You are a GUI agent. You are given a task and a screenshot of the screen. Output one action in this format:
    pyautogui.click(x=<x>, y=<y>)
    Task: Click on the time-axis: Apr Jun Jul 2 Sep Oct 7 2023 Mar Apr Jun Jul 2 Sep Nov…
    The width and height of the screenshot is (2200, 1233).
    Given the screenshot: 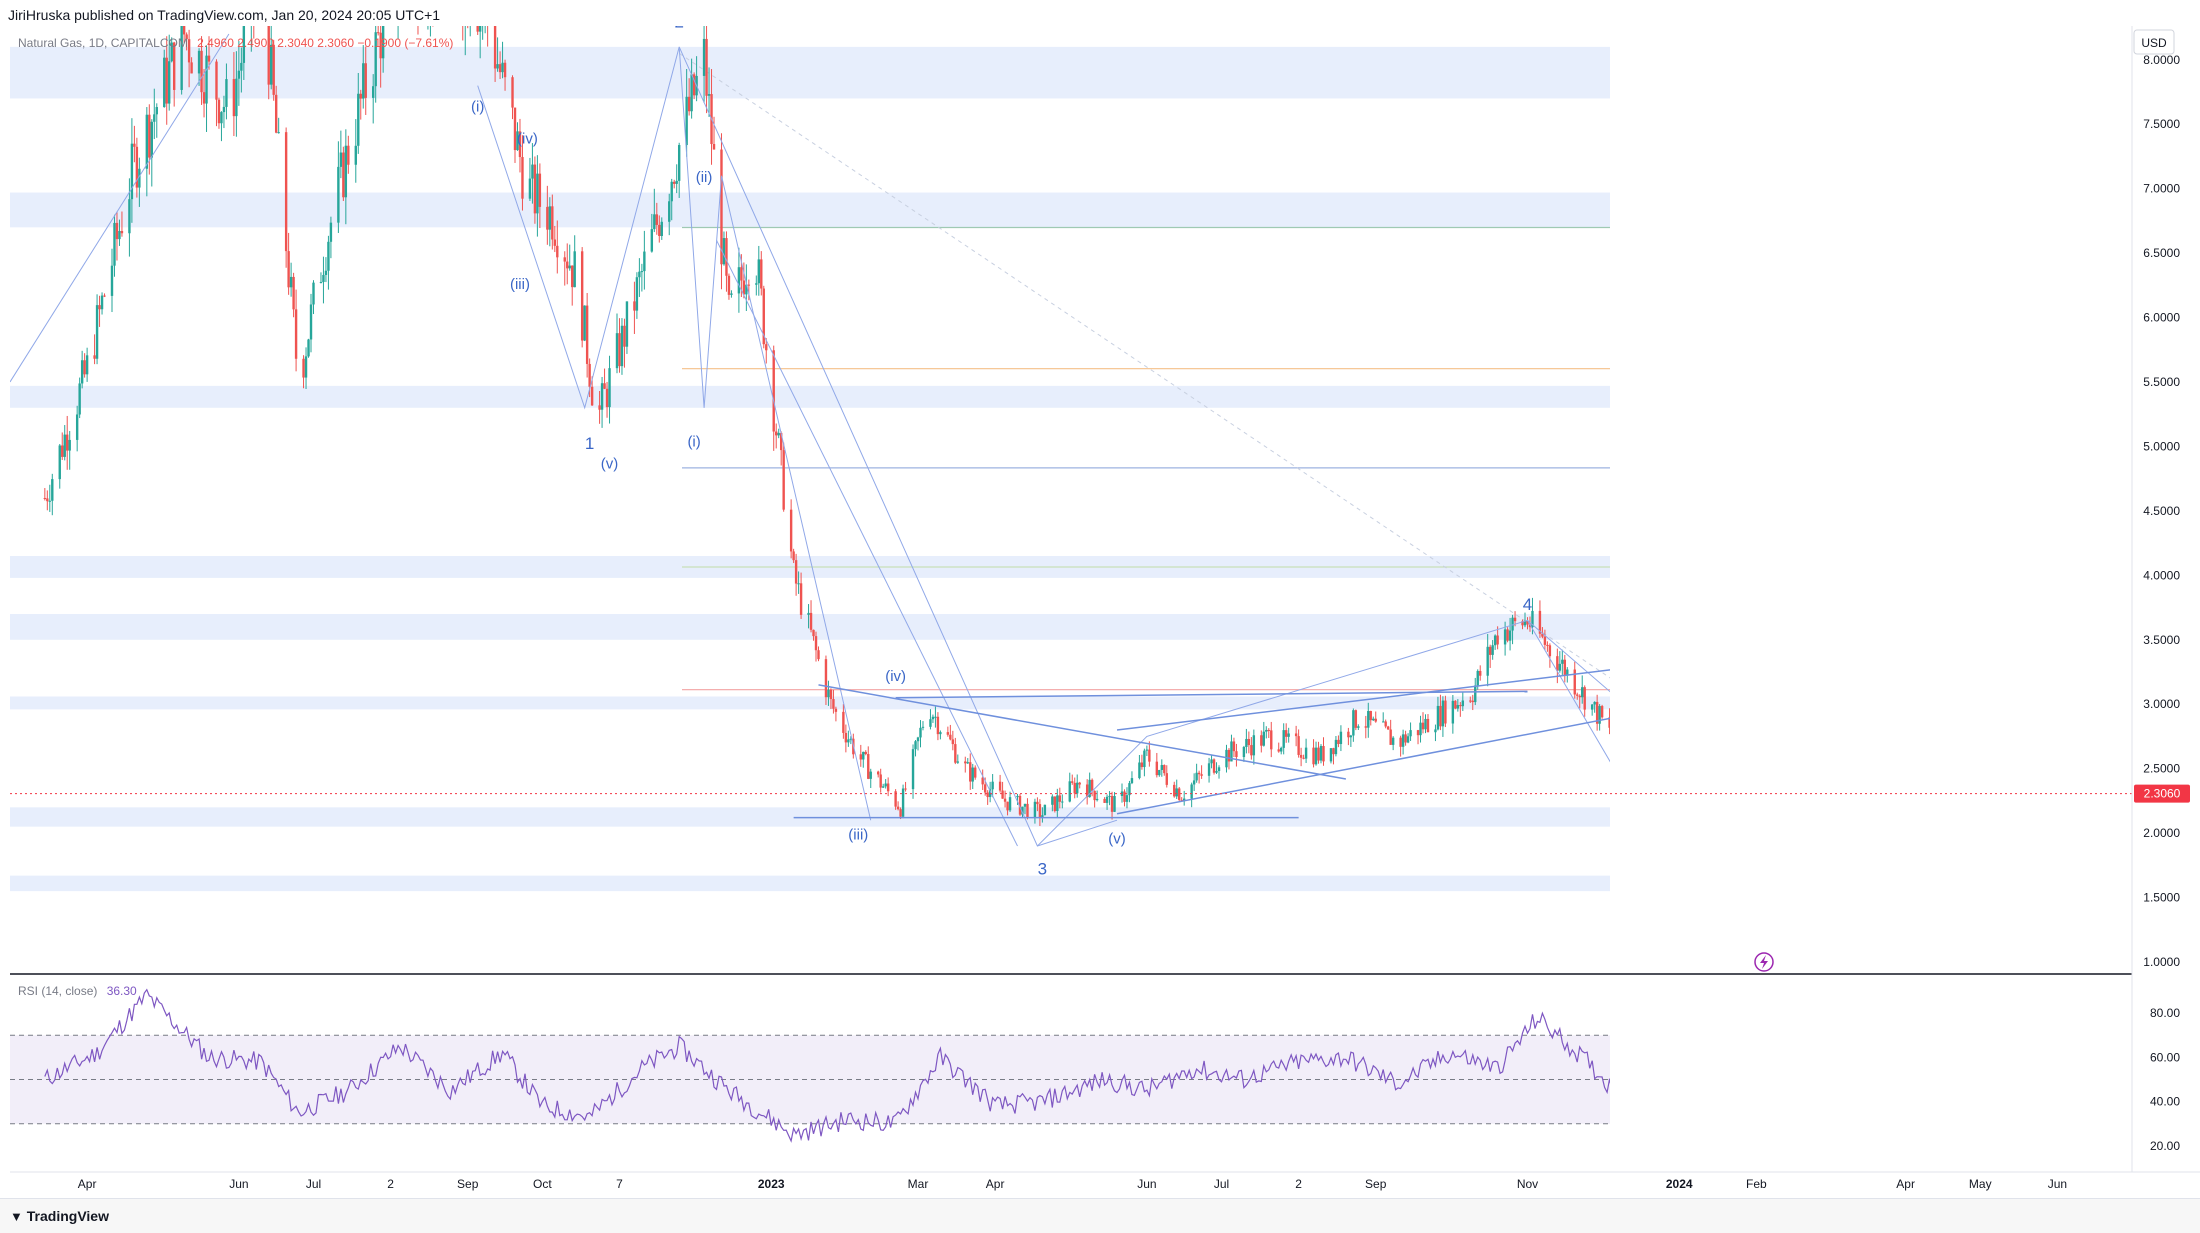 What is the action you would take?
    pyautogui.click(x=1072, y=1184)
    